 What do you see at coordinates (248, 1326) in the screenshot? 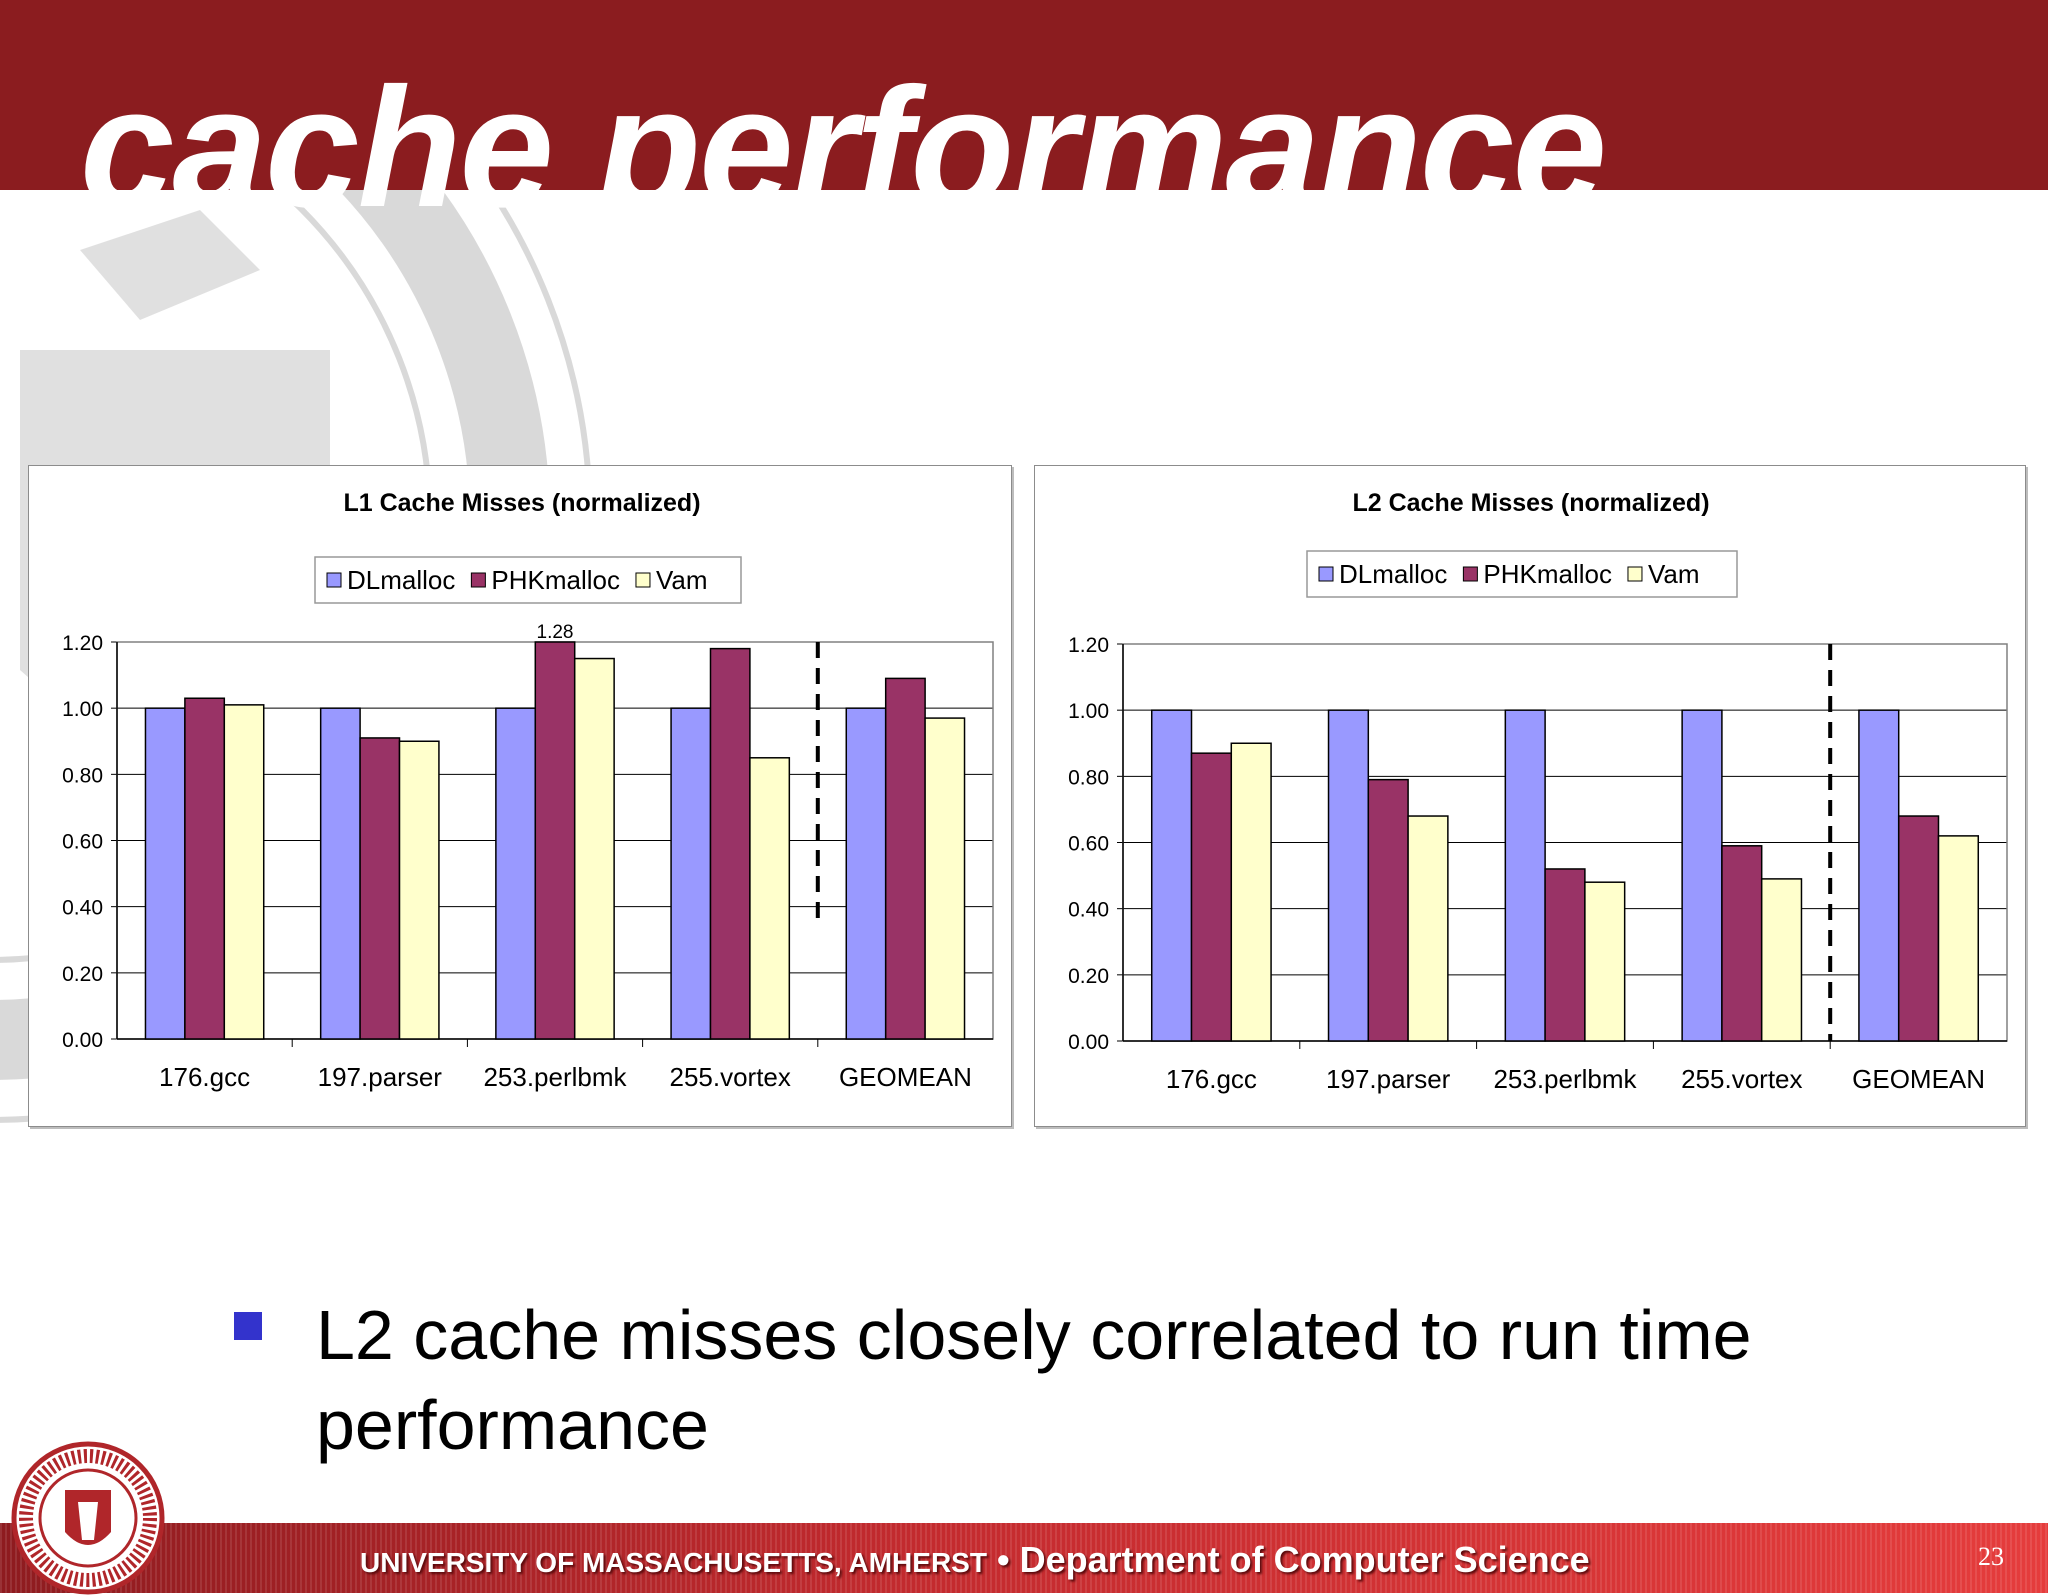
I see `bullet-square-icon` at bounding box center [248, 1326].